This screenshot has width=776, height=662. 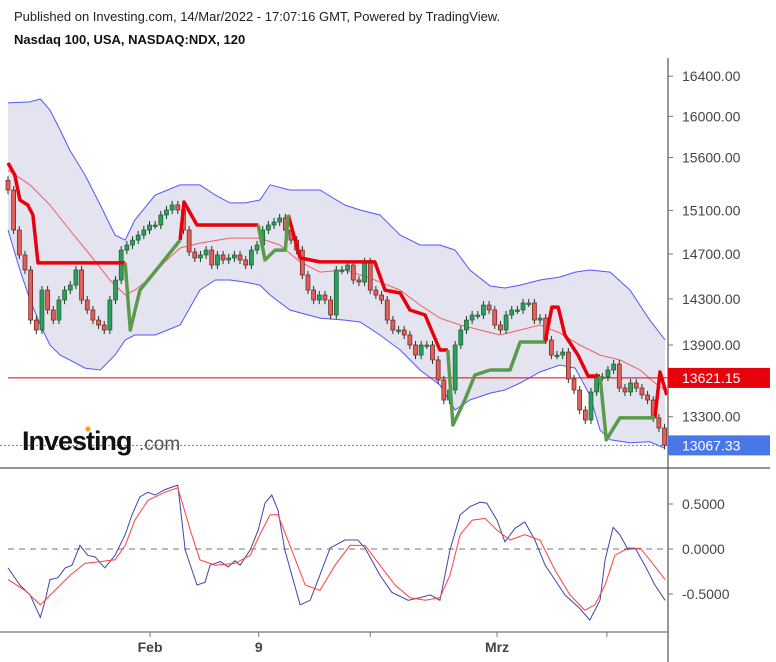 I want to click on price-tick-label: 15600.00, so click(x=711, y=158).